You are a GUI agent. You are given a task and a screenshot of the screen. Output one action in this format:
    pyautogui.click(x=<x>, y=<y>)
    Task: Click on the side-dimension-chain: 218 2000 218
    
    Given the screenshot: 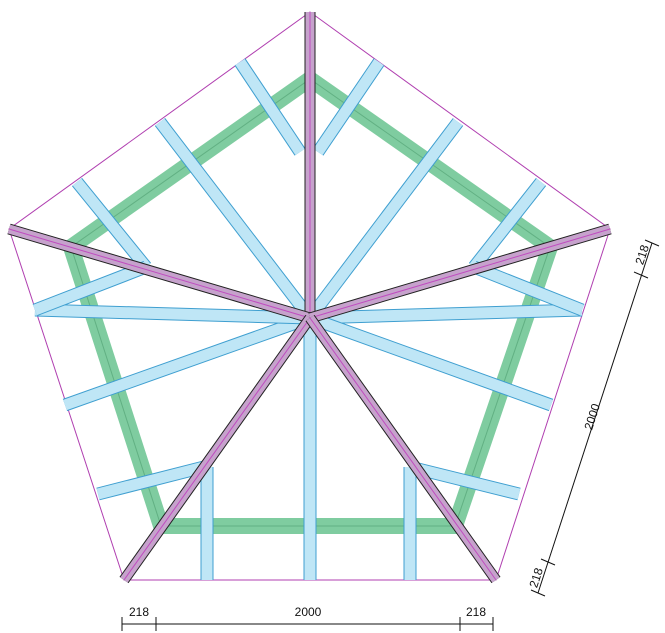 What is the action you would take?
    pyautogui.click(x=593, y=418)
    